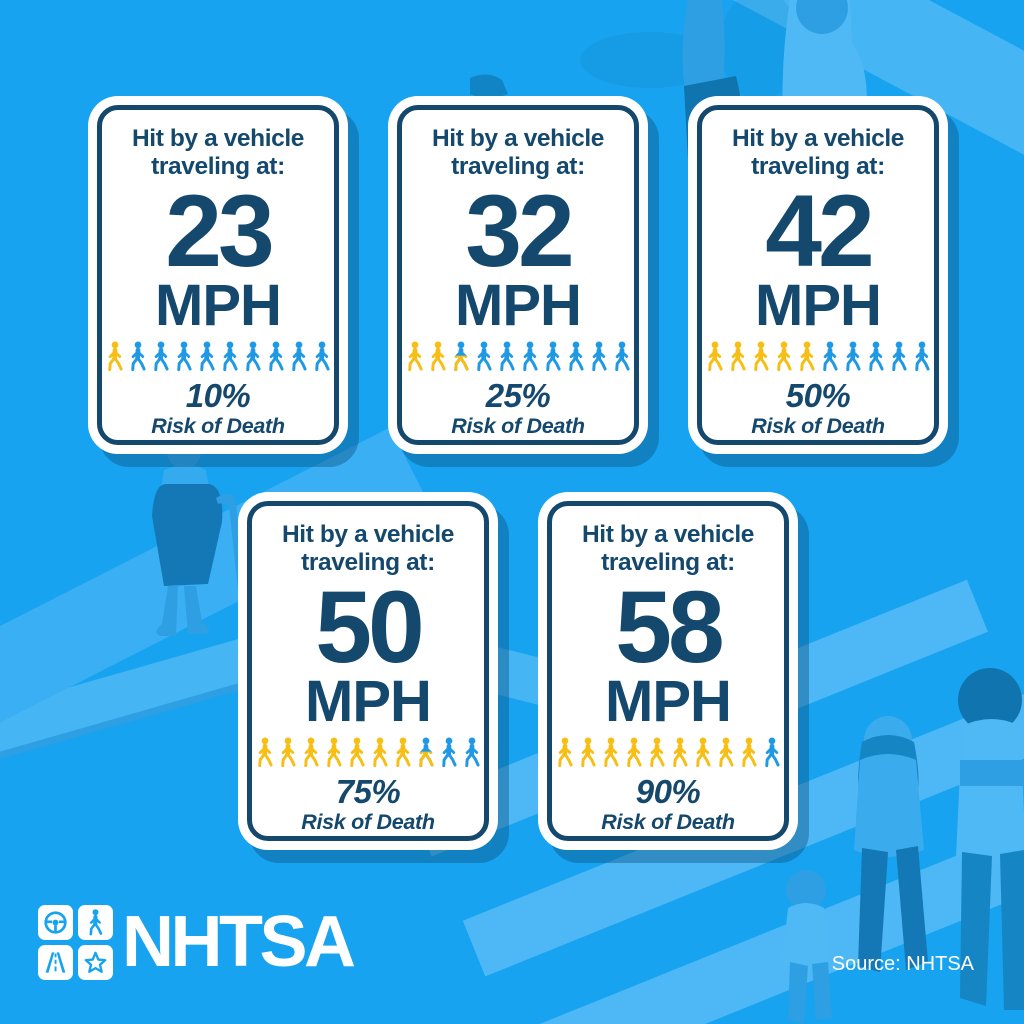  I want to click on highway-icon, so click(55, 962).